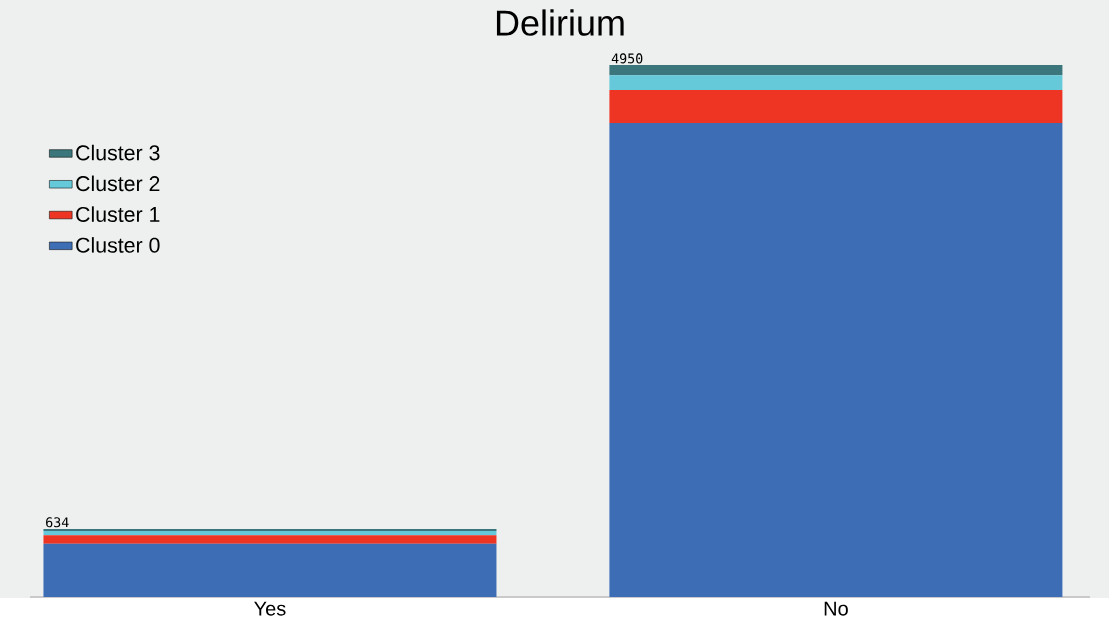 The height and width of the screenshot is (626, 1109). Describe the element at coordinates (627, 58) in the screenshot. I see `text: 4950` at that location.